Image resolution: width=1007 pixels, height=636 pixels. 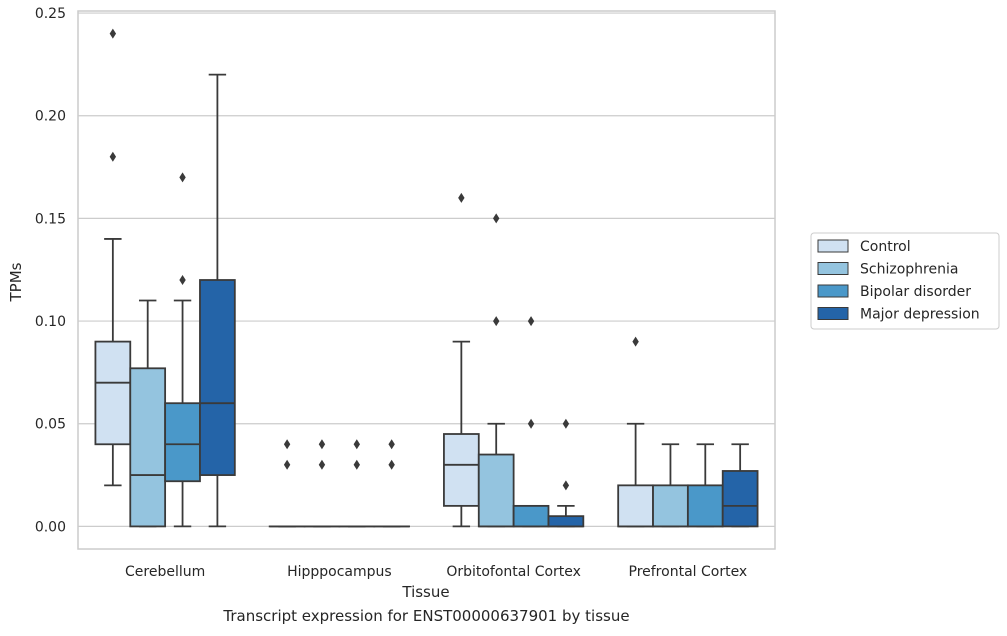 What do you see at coordinates (50, 425) in the screenshot?
I see `y-tick-label: 0.05` at bounding box center [50, 425].